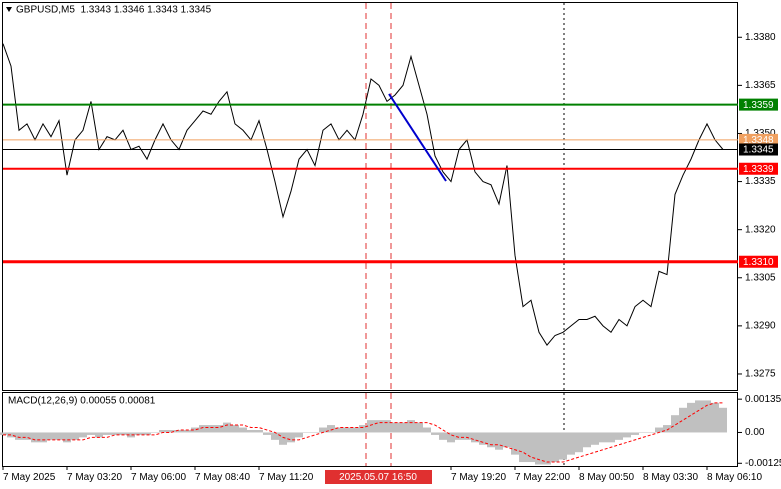  I want to click on y-tick-label: 1.3350, so click(760, 133).